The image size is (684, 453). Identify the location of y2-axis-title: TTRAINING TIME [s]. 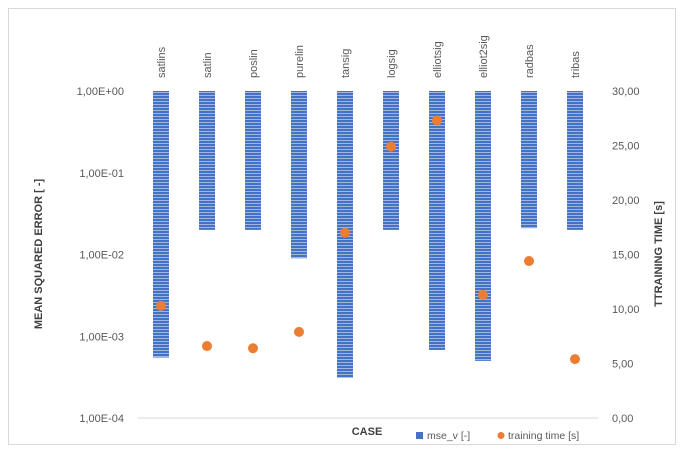
(659, 254).